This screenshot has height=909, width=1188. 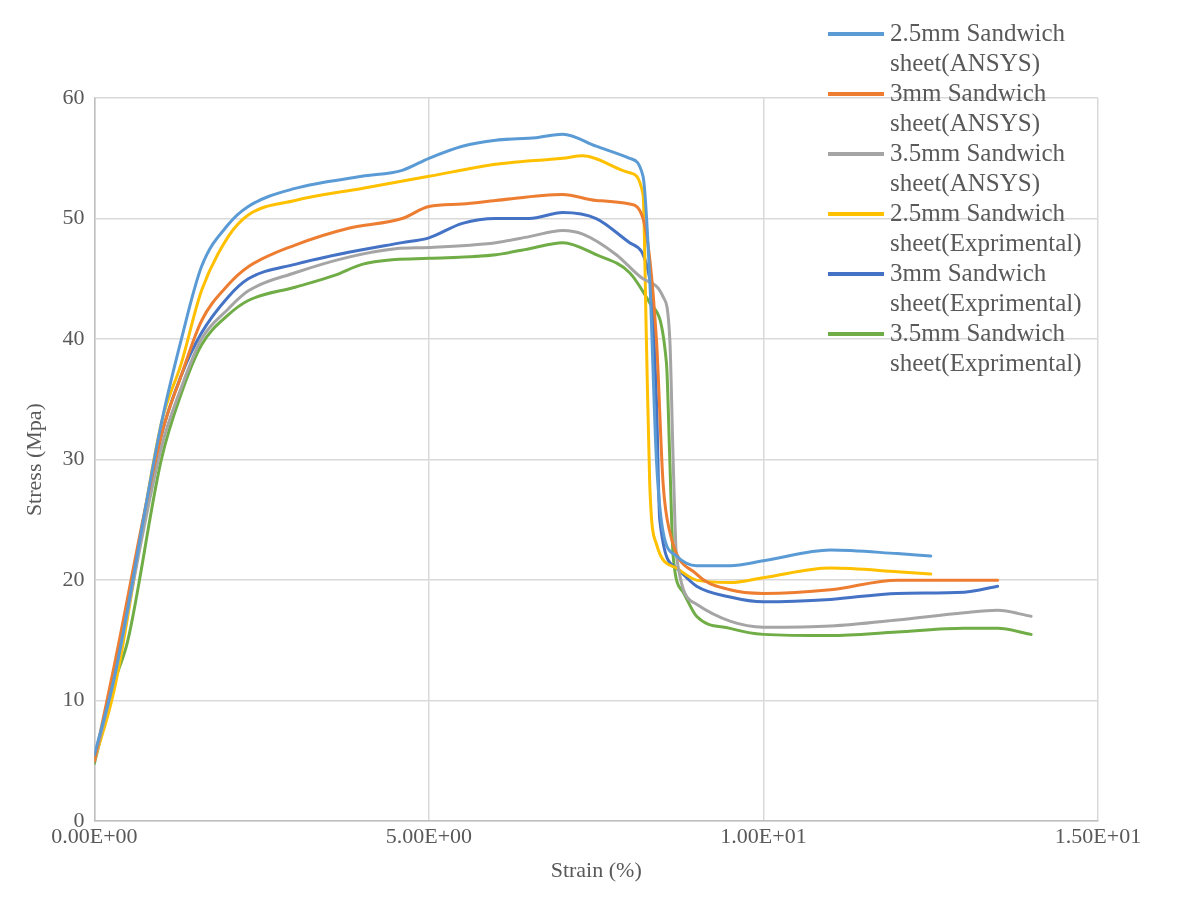 I want to click on x-tick-label: 5.00E+00, so click(x=429, y=836).